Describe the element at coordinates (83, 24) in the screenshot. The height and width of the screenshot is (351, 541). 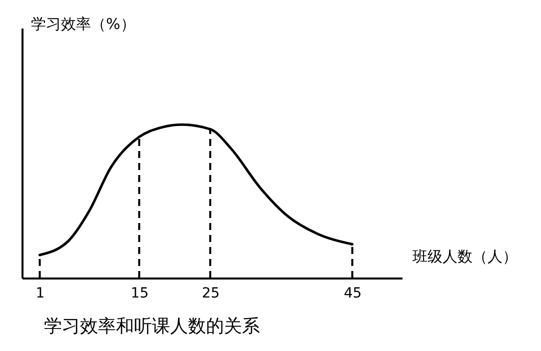
I see `text: 学习效率（%）` at that location.